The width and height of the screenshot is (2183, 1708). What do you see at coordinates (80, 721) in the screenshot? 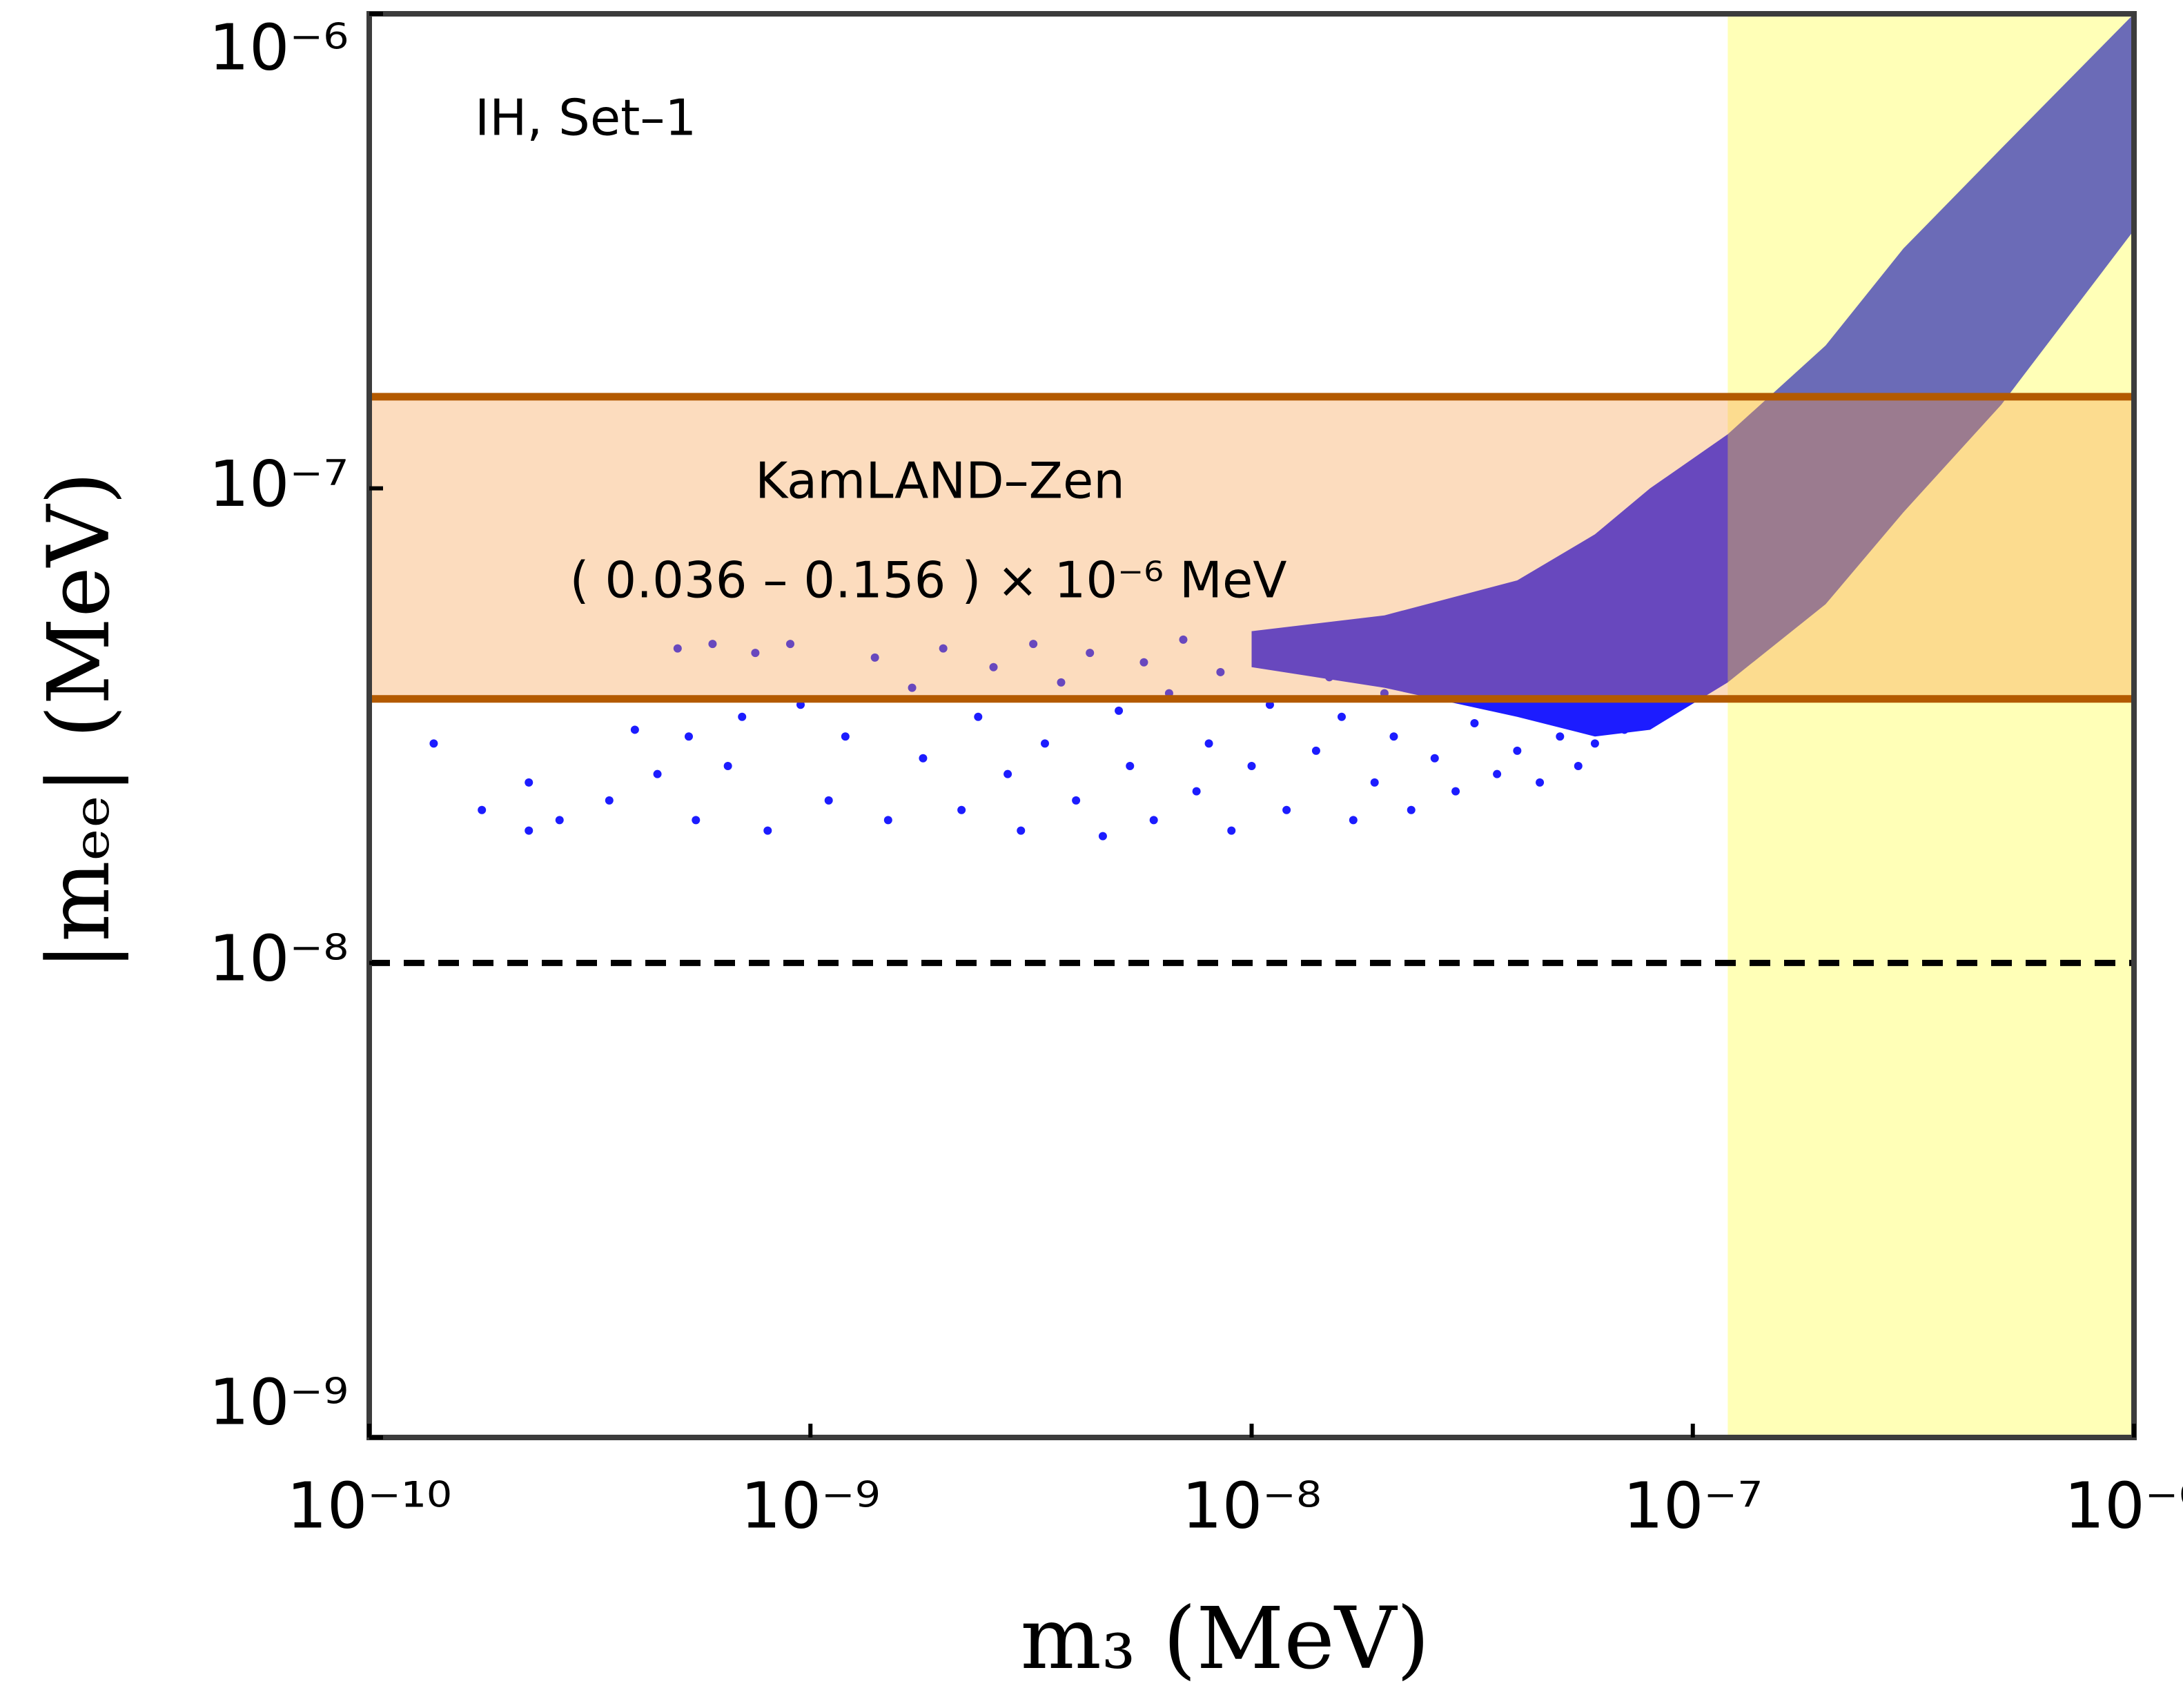
I see `y-axis-label: |mₑₑ| (MeV)` at bounding box center [80, 721].